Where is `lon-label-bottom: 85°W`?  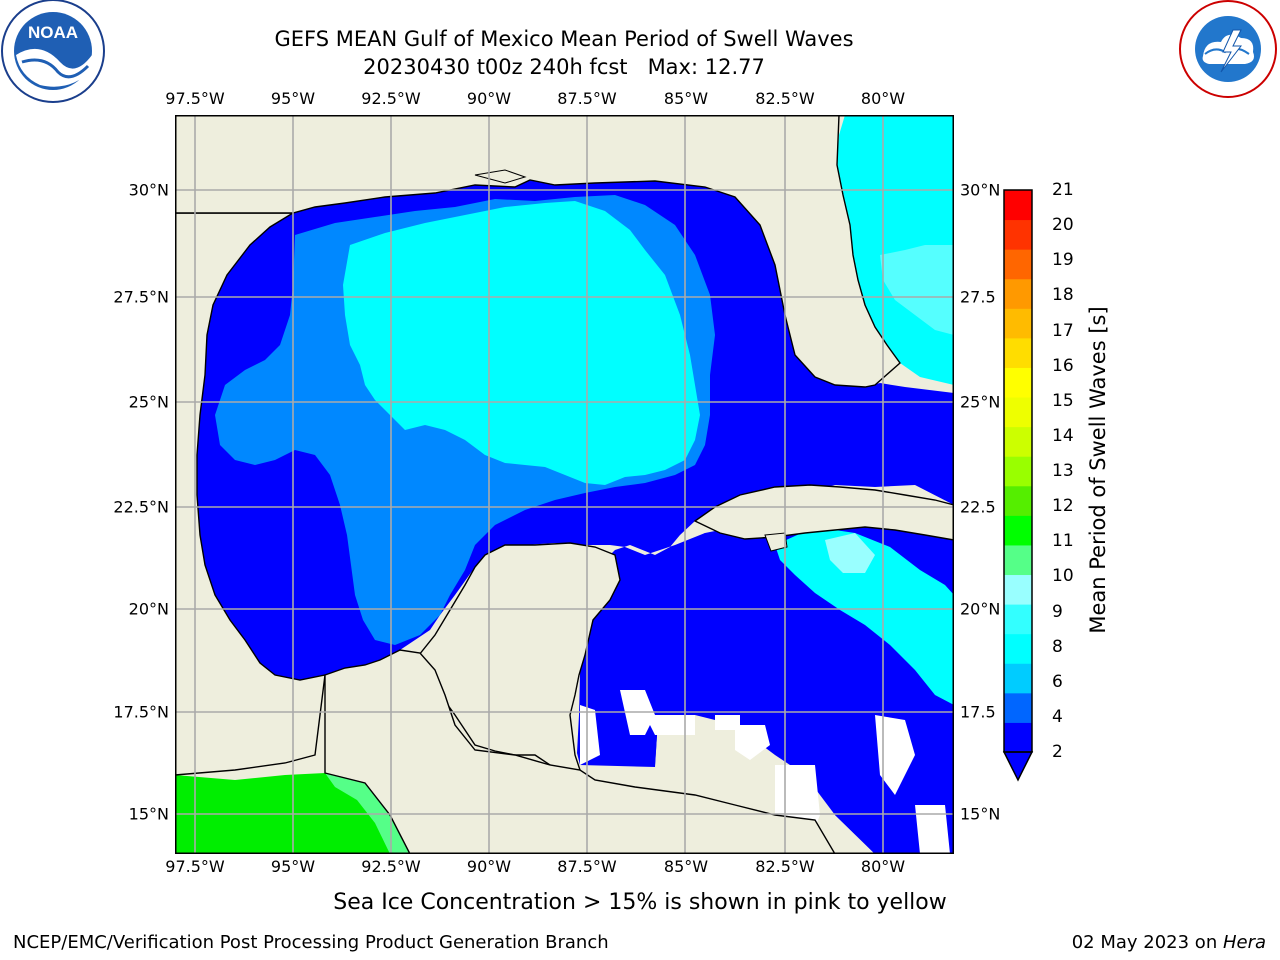 lon-label-bottom: 85°W is located at coordinates (686, 866).